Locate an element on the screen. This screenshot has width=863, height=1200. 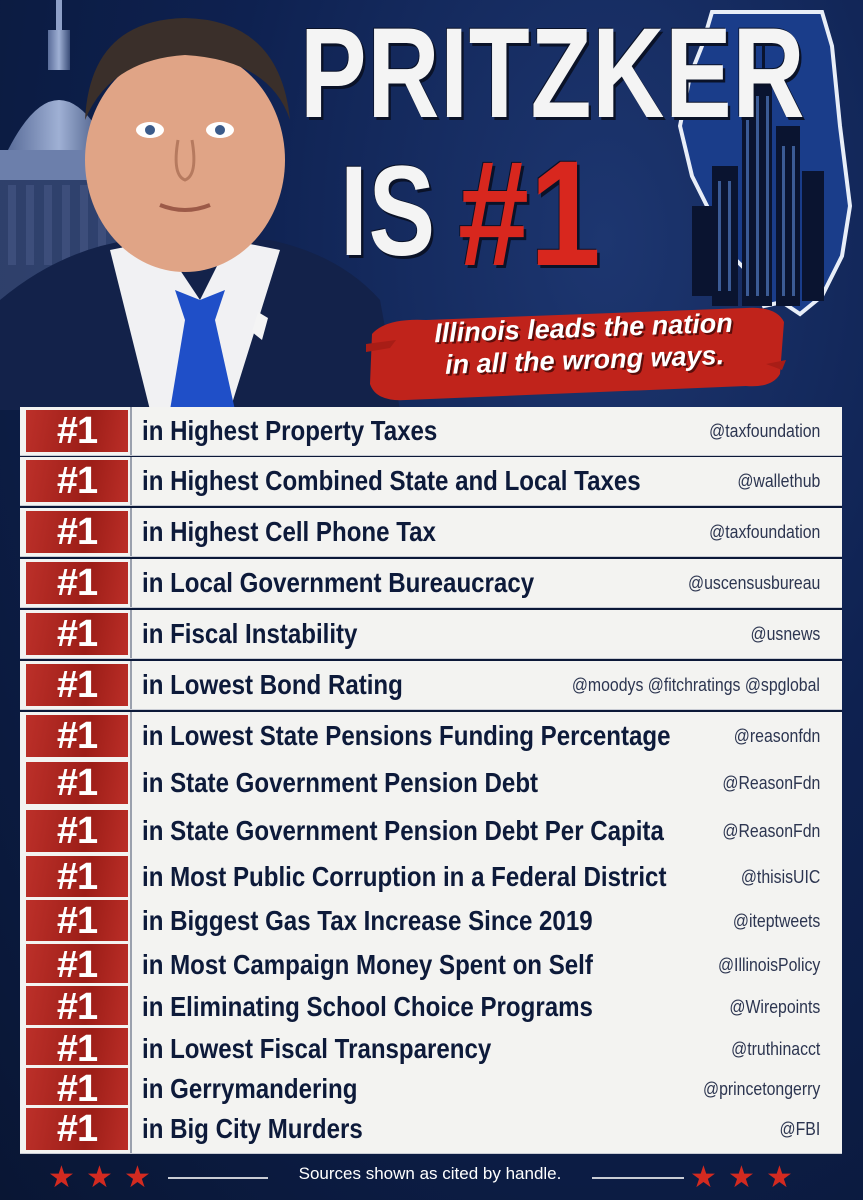
ranking-text: in Gerrymandering is located at coordinates (250, 1088).